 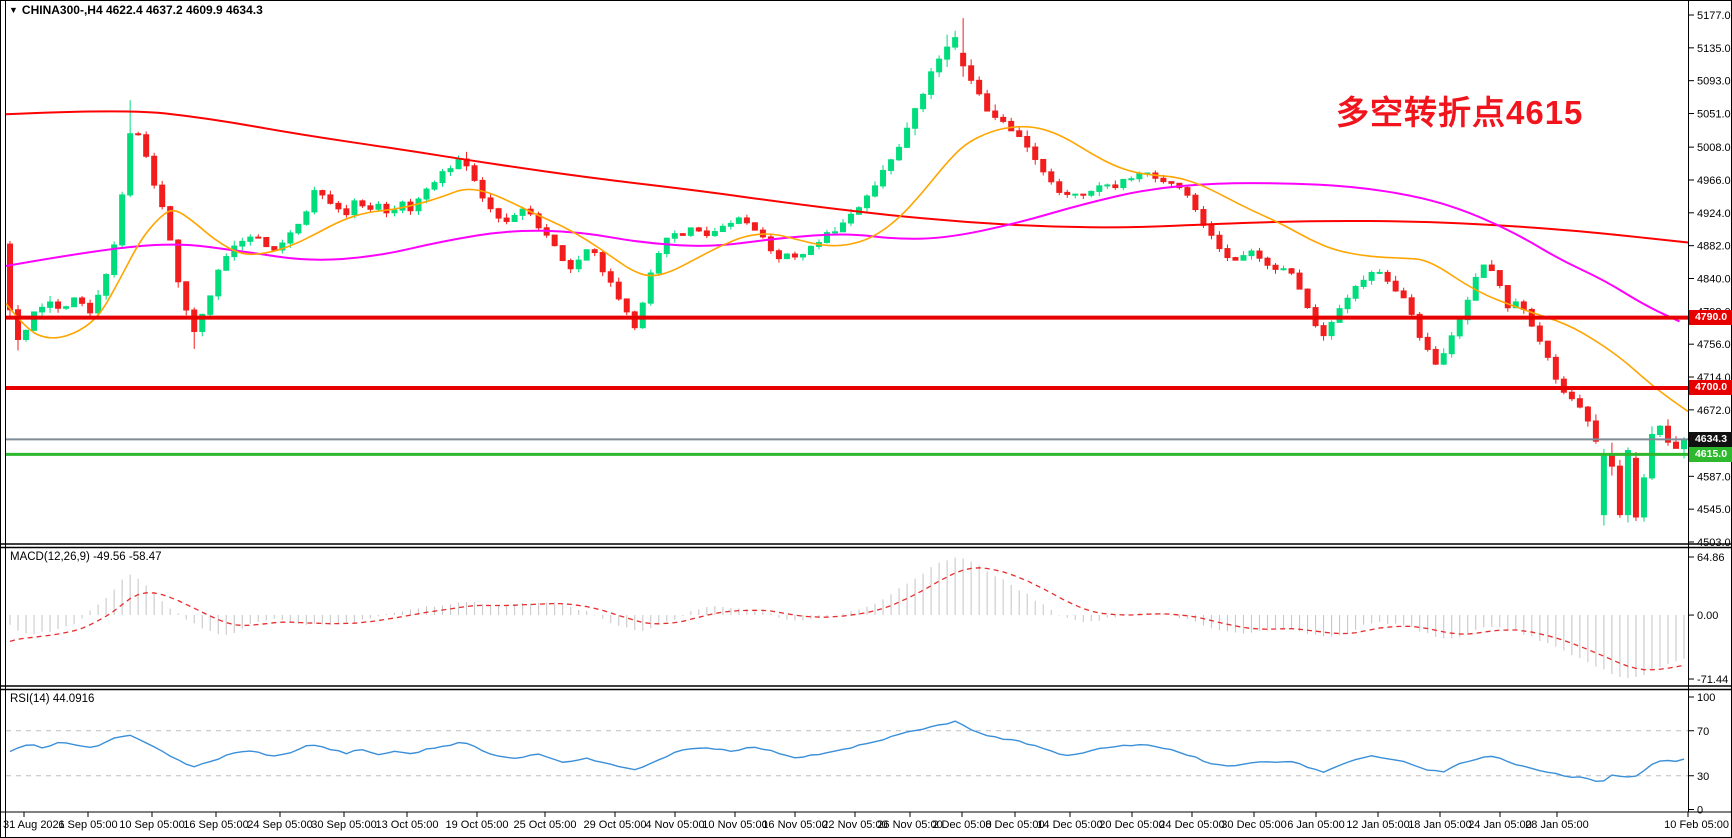 I want to click on time-label: 30 Dec 05:00, so click(x=1253, y=825).